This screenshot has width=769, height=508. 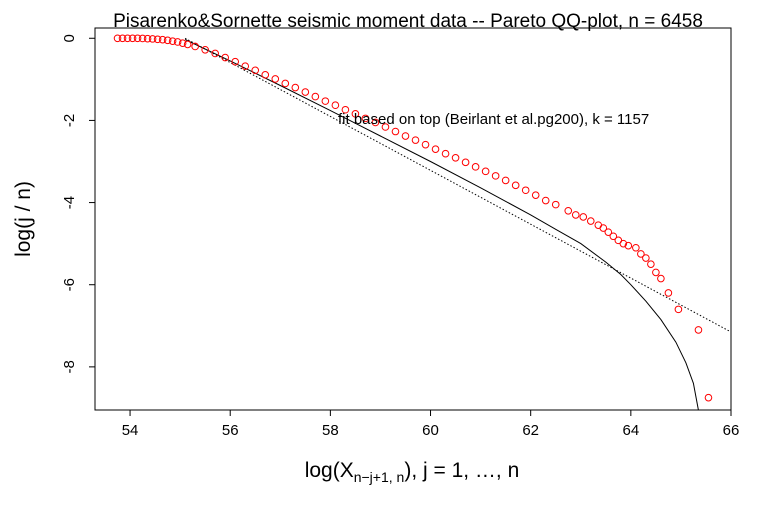 I want to click on x-tick-label: 58, so click(x=330, y=430).